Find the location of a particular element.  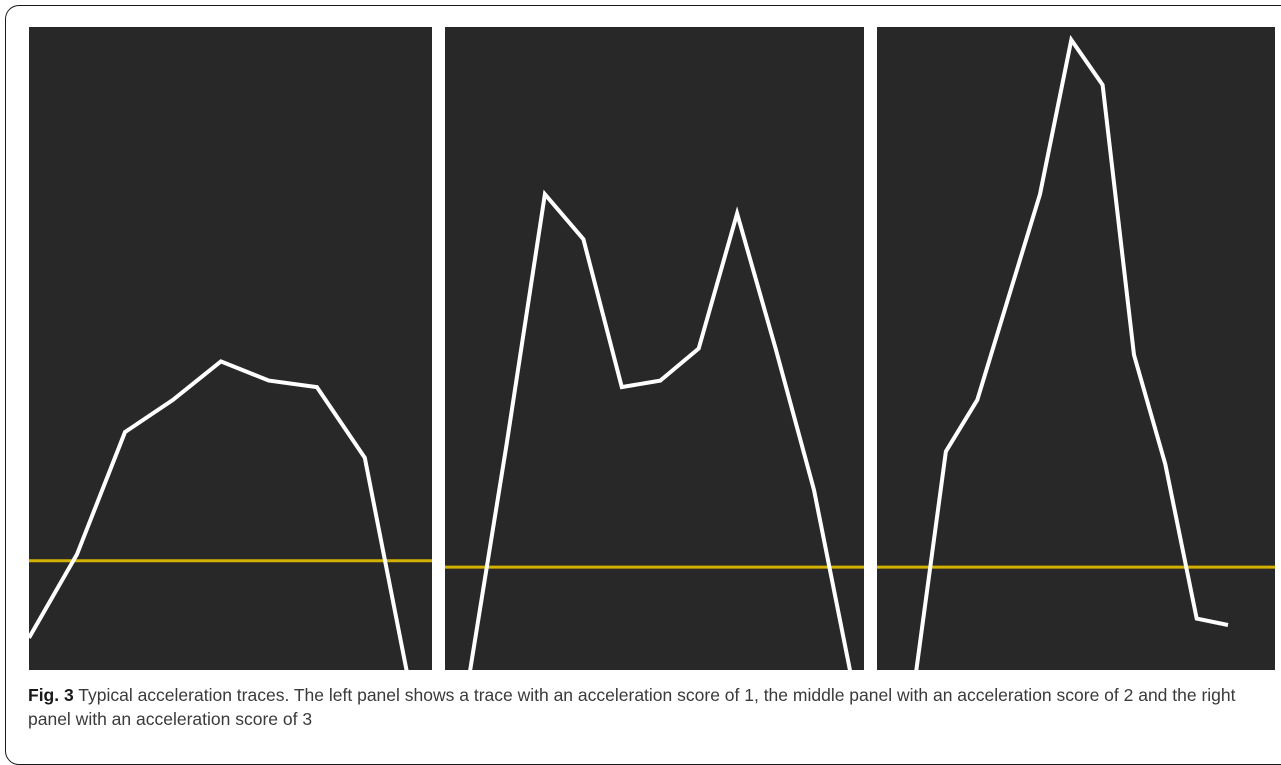

figure-label: Fig. 3 is located at coordinates (51, 695).